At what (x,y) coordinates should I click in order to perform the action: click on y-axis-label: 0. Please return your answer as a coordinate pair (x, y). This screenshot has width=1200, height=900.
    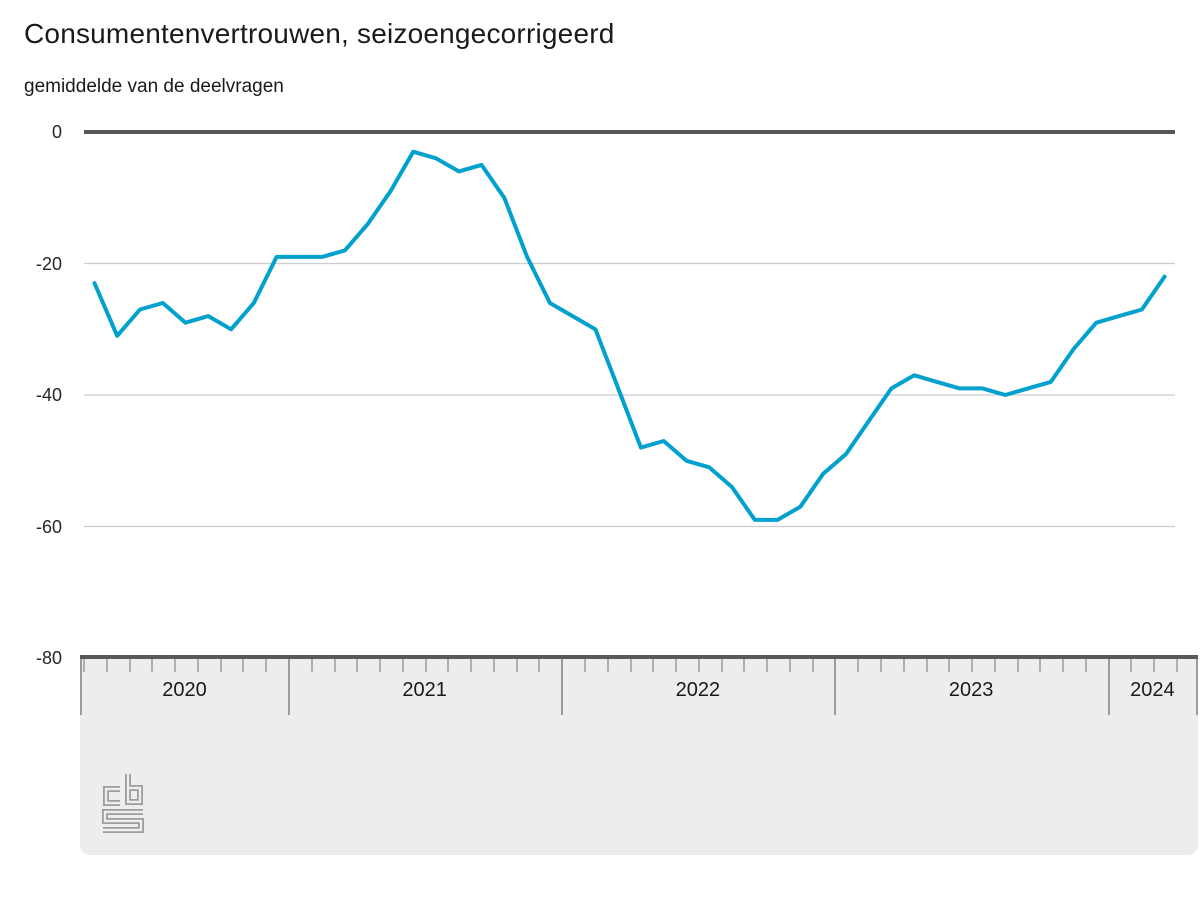
    Looking at the image, I should click on (56, 132).